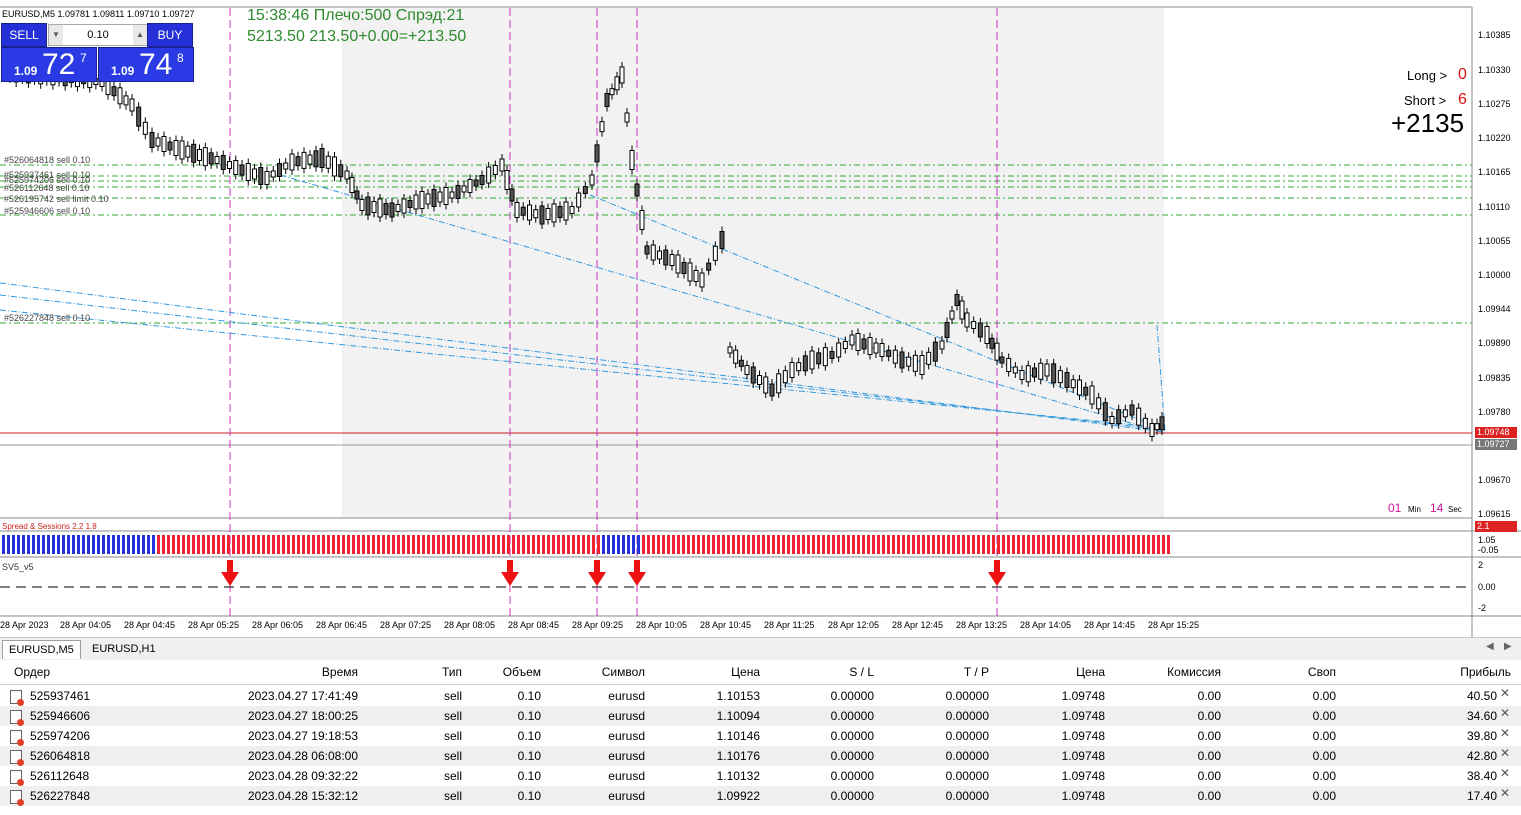  I want to click on sell-price: 1.09 72 7, so click(49, 64).